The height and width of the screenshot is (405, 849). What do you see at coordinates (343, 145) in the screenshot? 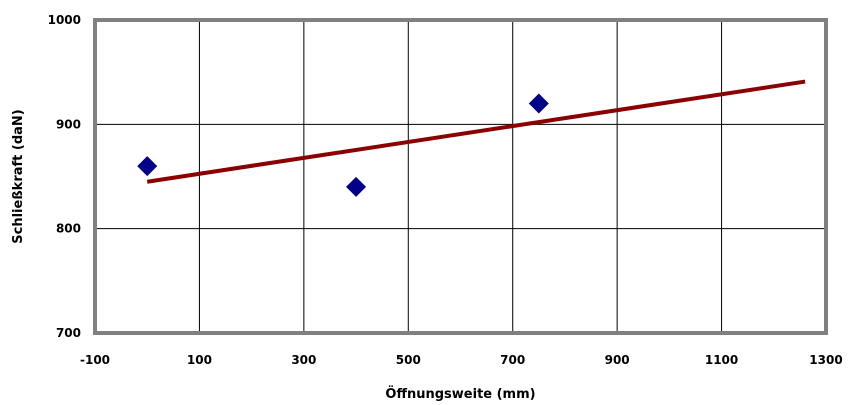
I see `data-points` at bounding box center [343, 145].